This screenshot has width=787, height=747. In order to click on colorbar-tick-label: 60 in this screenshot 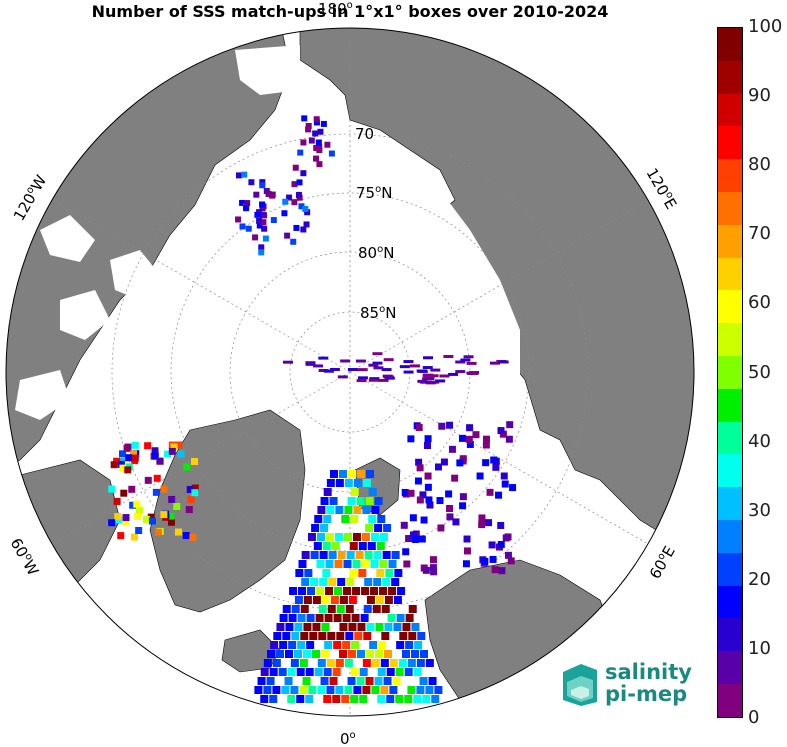, I will do `click(759, 303)`.